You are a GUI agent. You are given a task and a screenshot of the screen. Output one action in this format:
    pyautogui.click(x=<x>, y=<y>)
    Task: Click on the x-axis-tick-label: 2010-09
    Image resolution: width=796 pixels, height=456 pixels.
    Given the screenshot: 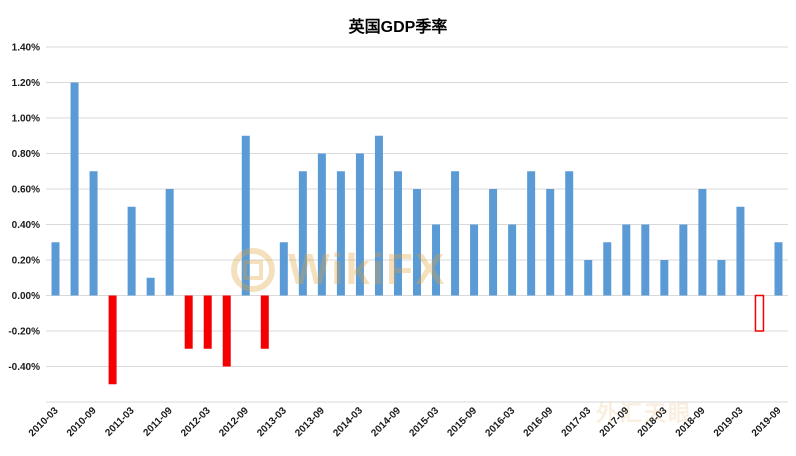 What is the action you would take?
    pyautogui.click(x=82, y=422)
    